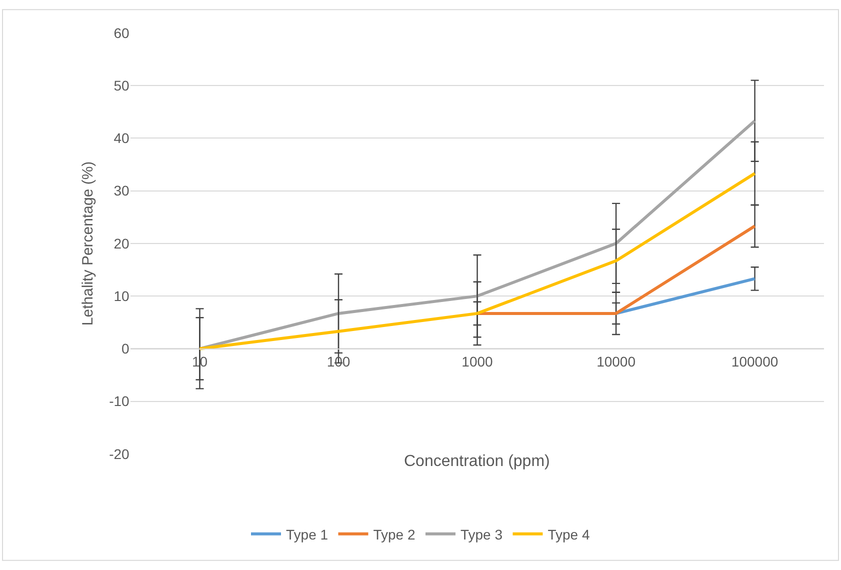 The width and height of the screenshot is (841, 570). I want to click on y-tick-label: 60, so click(122, 32).